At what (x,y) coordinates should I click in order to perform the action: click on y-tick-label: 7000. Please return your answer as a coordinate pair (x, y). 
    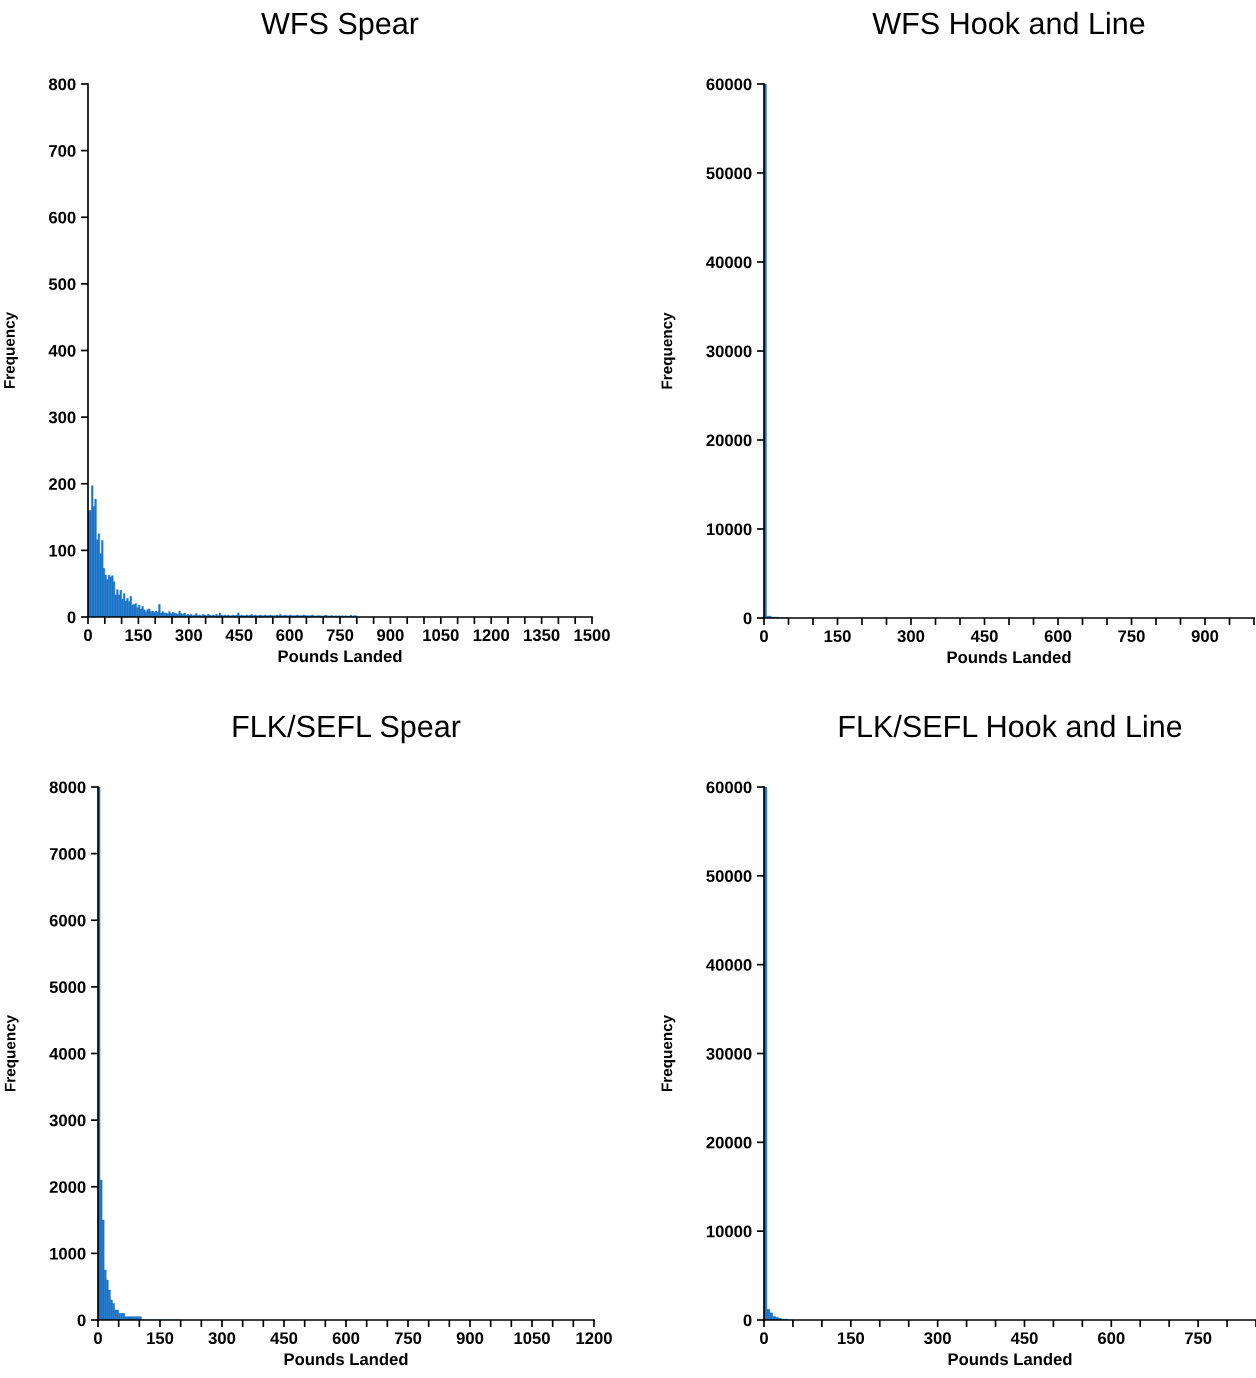
    Looking at the image, I should click on (67, 854).